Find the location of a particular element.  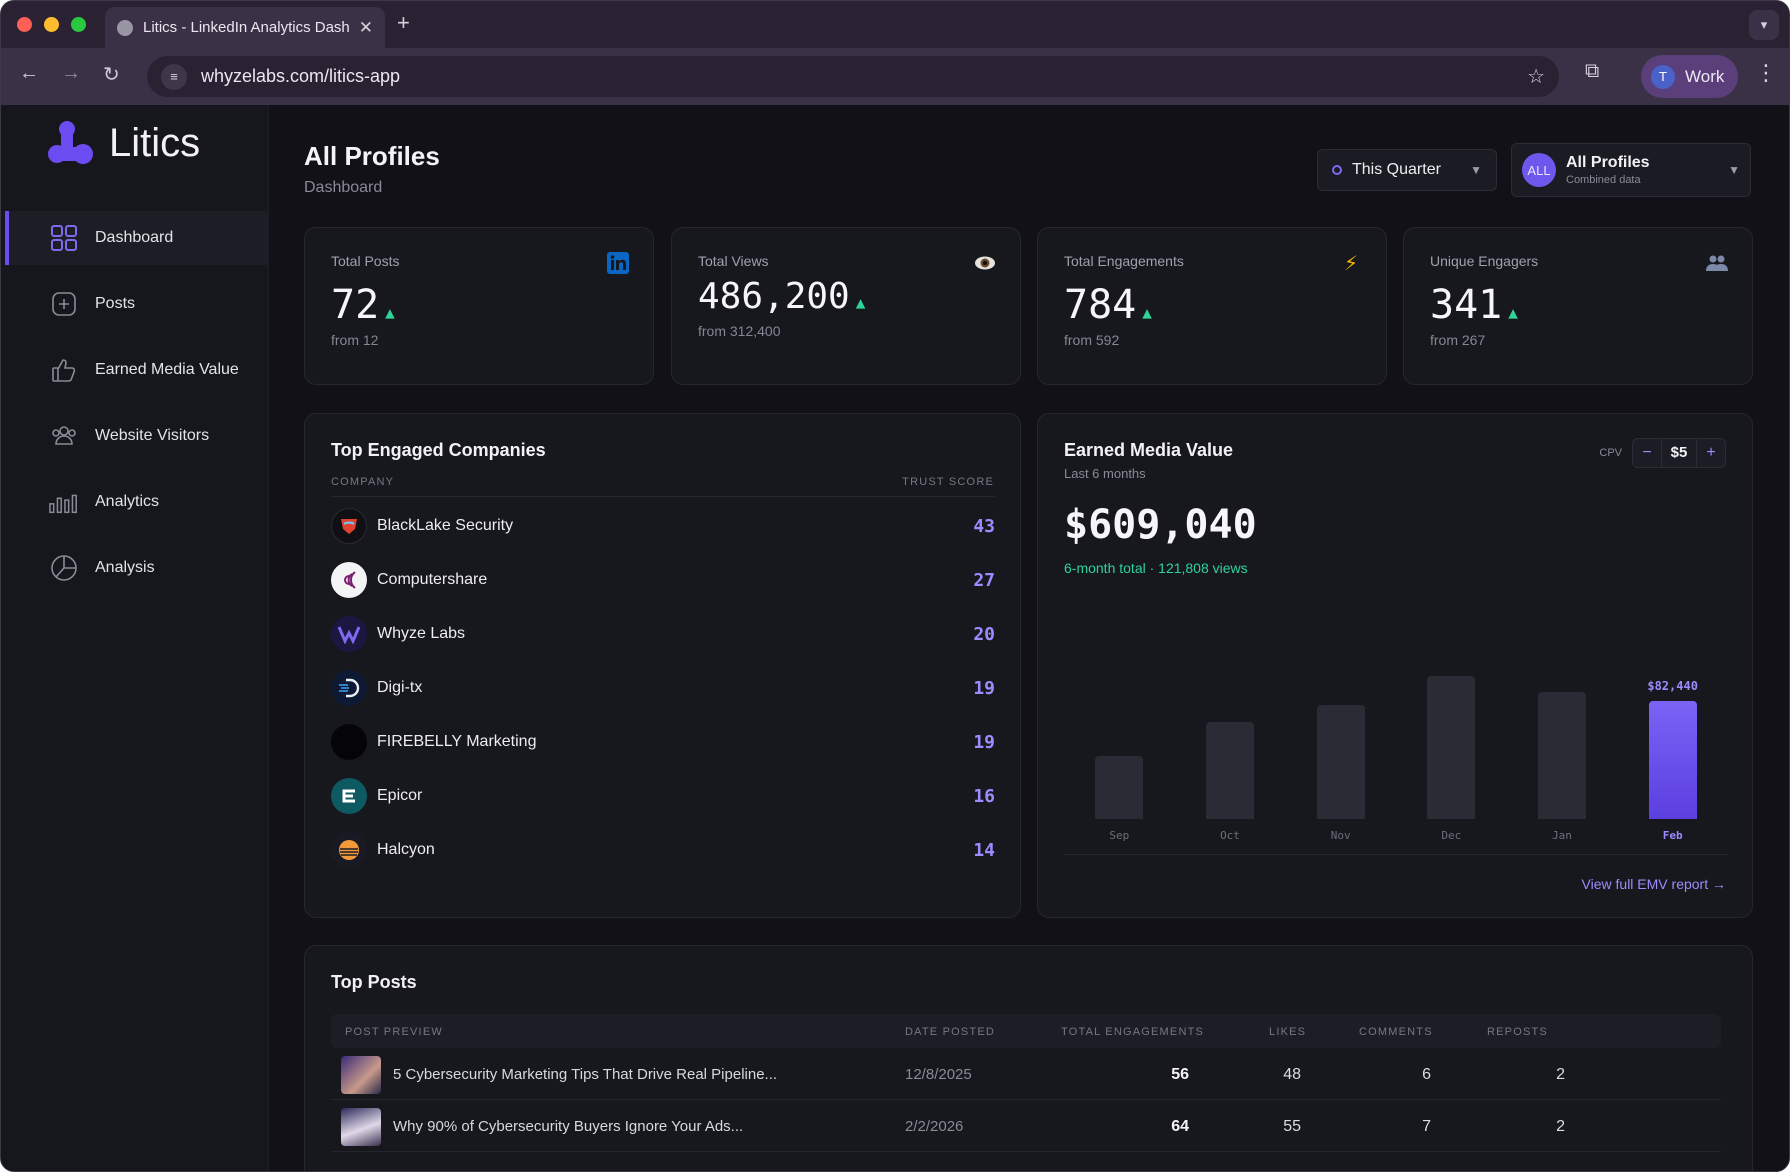

trust-score: 16 is located at coordinates (984, 796).